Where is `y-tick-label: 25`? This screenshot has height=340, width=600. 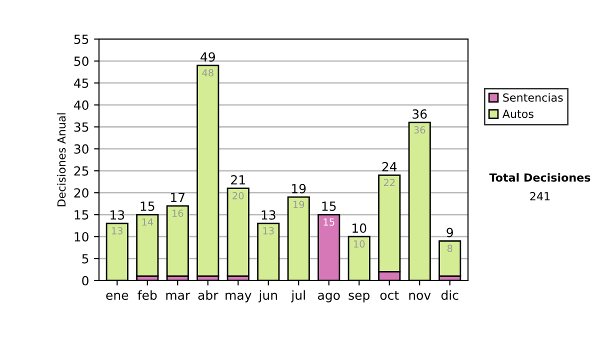
y-tick-label: 25 is located at coordinates (81, 171).